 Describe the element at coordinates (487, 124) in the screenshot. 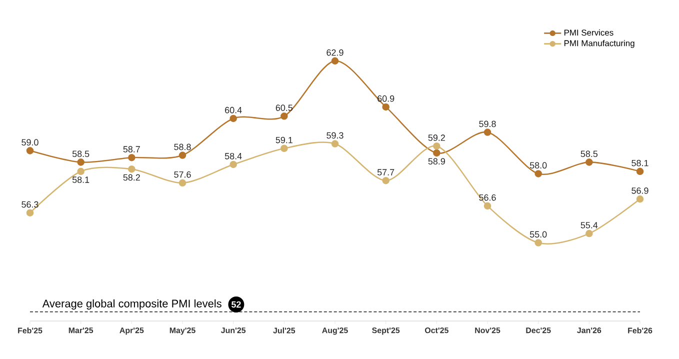

I see `data-label: 59.8` at that location.